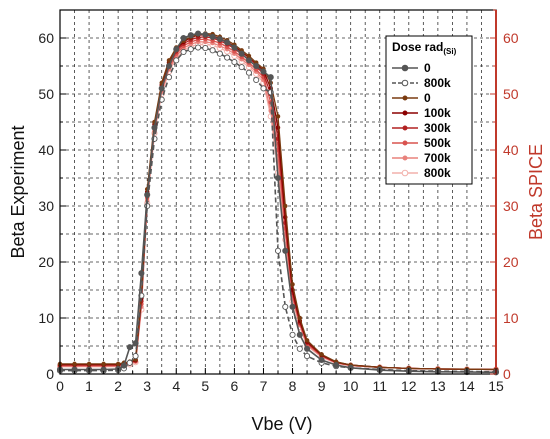 This screenshot has width=550, height=439. Describe the element at coordinates (511, 206) in the screenshot. I see `y-tick-label-right: 30` at that location.